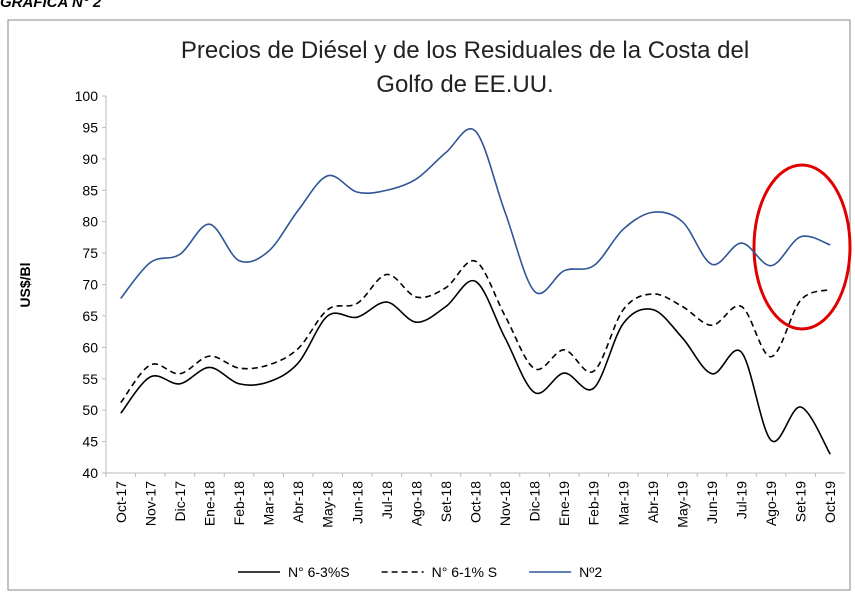 The height and width of the screenshot is (593, 855). What do you see at coordinates (209, 503) in the screenshot?
I see `x-tick-label: Ene-18` at bounding box center [209, 503].